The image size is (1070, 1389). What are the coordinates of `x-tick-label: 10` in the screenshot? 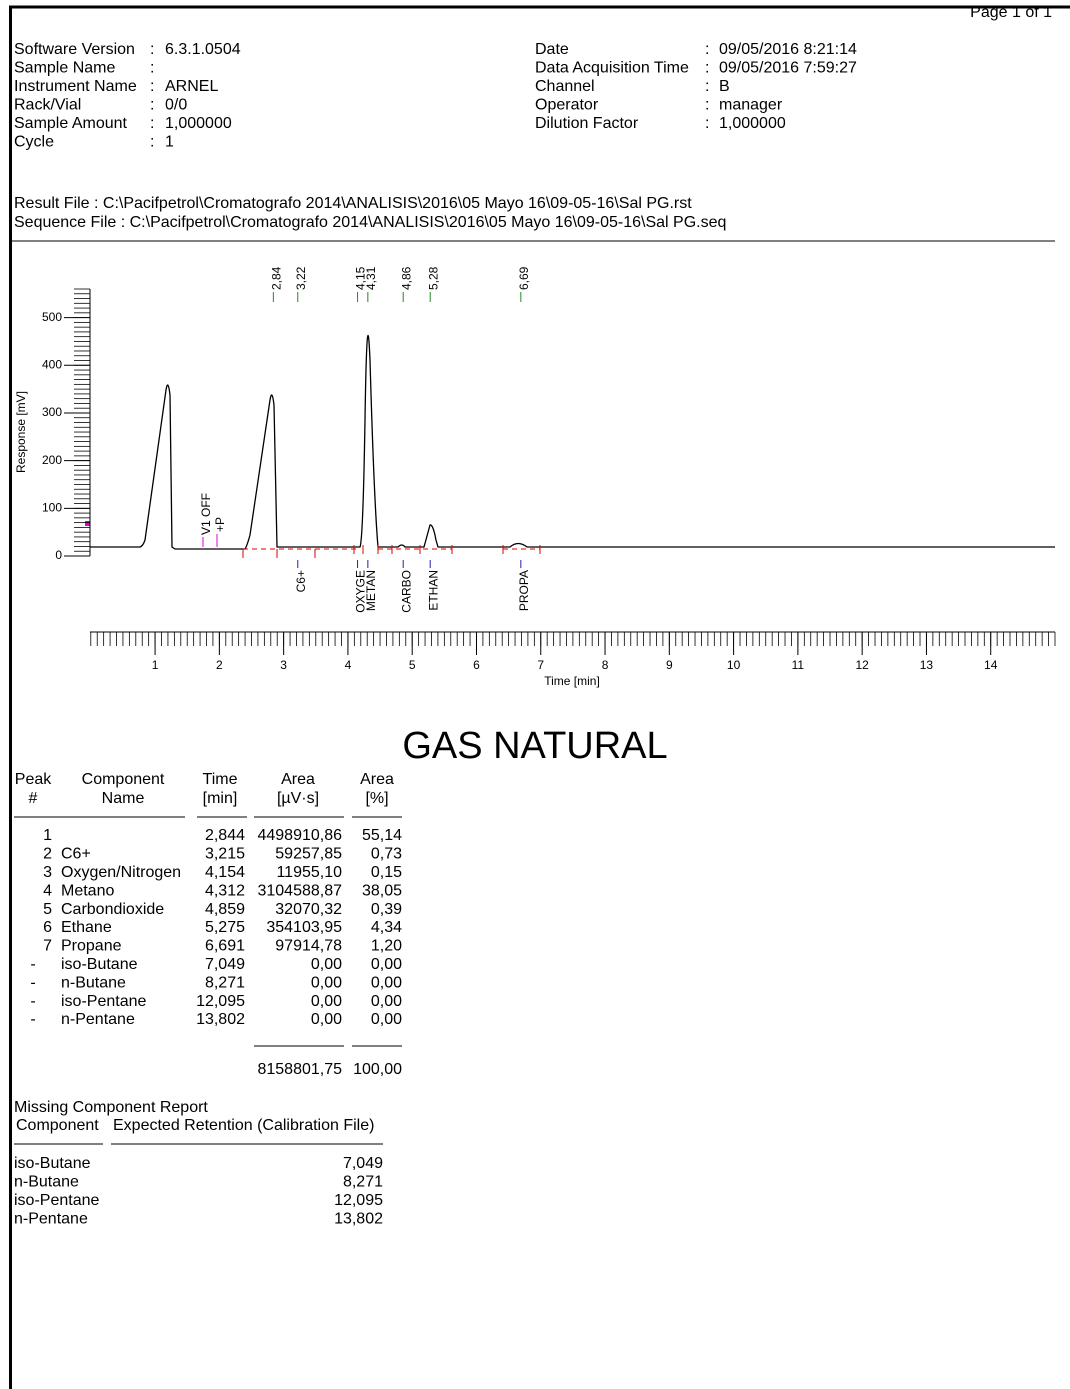 It's located at (734, 665).